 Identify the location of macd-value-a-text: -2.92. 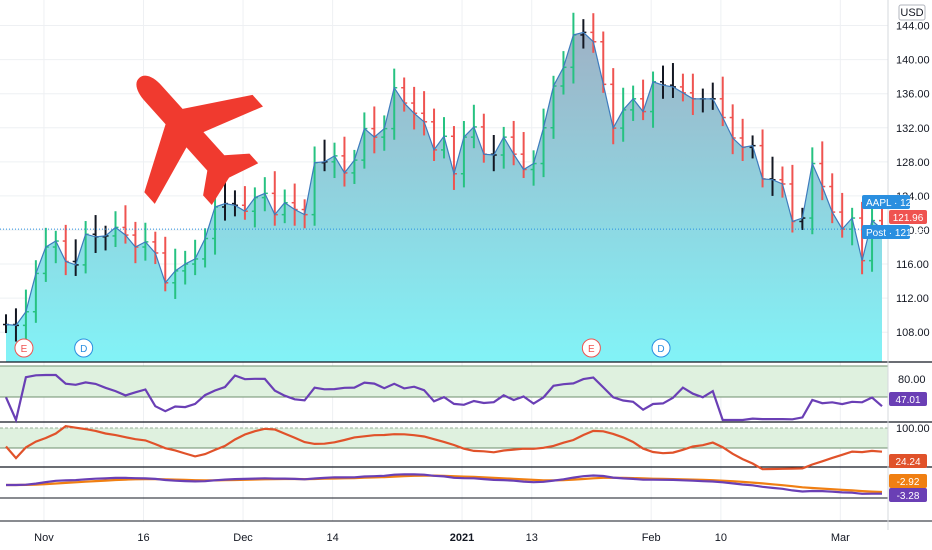
(908, 482).